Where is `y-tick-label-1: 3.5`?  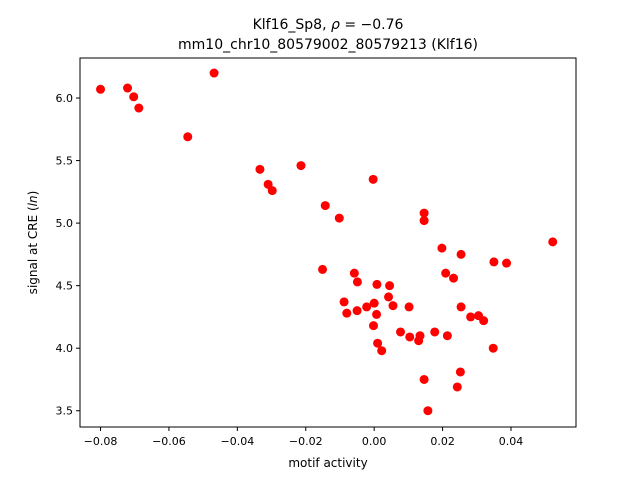
y-tick-label-1: 3.5 is located at coordinates (65, 411).